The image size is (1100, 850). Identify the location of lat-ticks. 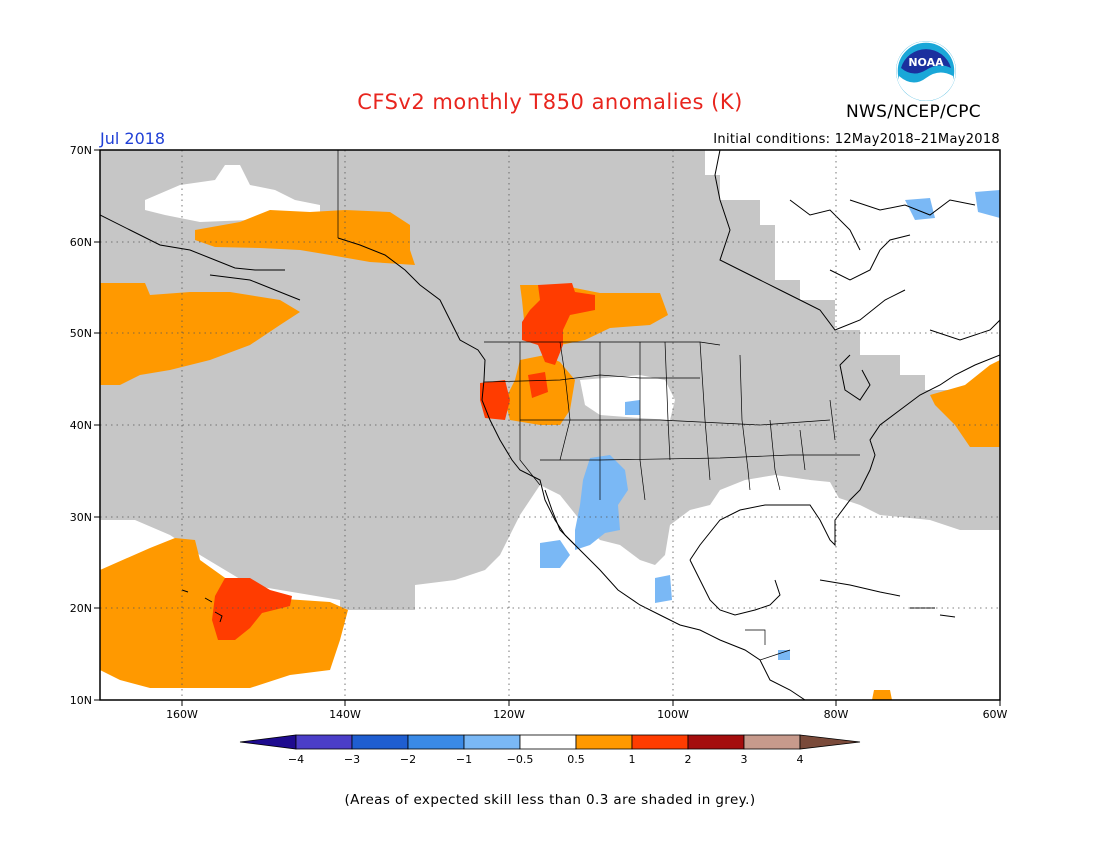
(97, 425).